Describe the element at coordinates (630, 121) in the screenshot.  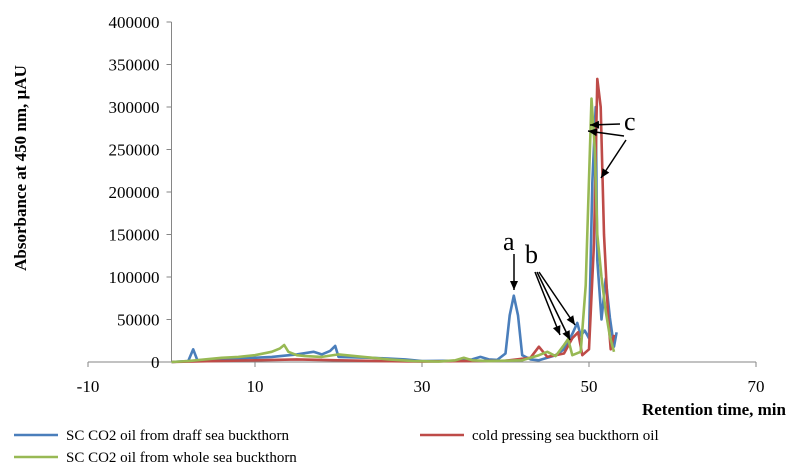
I see `annotation-label-c: c` at that location.